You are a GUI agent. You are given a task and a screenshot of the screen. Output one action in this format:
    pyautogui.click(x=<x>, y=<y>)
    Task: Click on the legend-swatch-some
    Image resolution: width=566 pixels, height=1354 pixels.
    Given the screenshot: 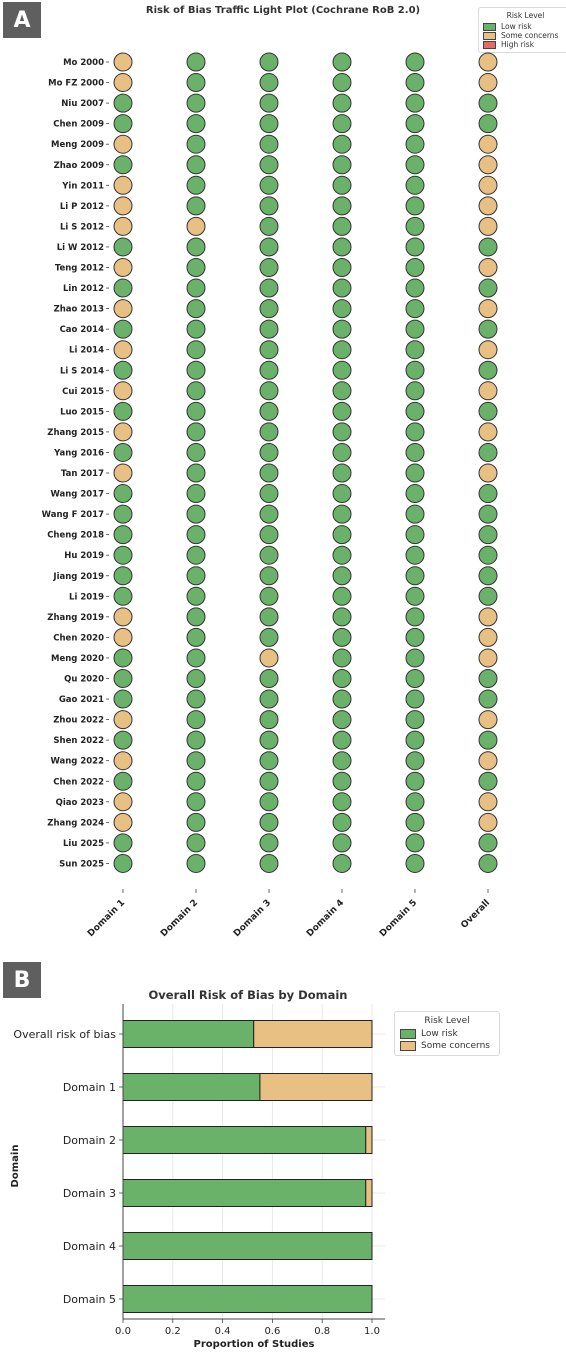 What is the action you would take?
    pyautogui.click(x=489, y=35)
    